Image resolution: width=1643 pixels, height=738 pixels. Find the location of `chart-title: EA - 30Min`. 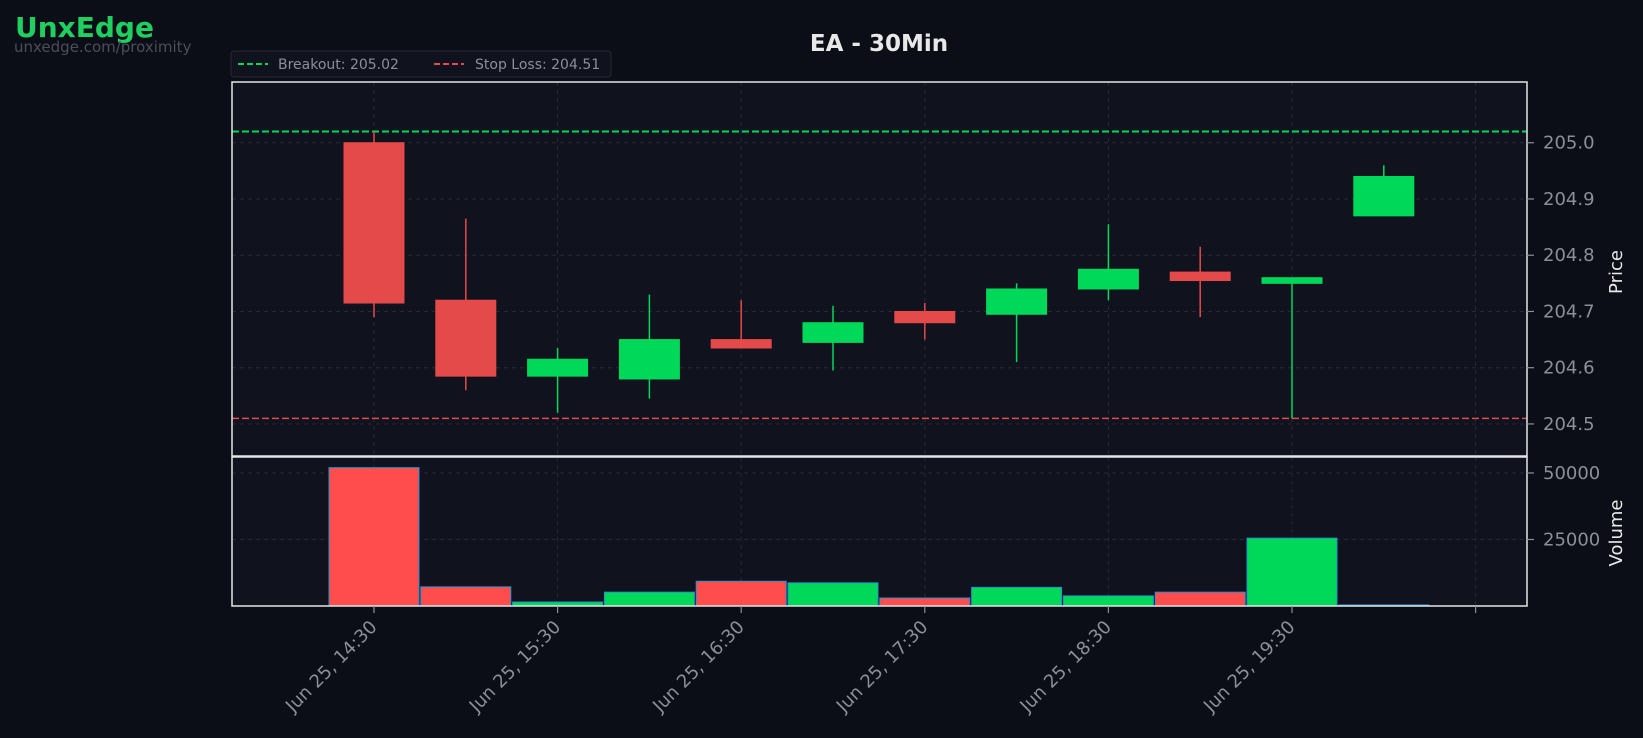

chart-title: EA - 30Min is located at coordinates (879, 44).